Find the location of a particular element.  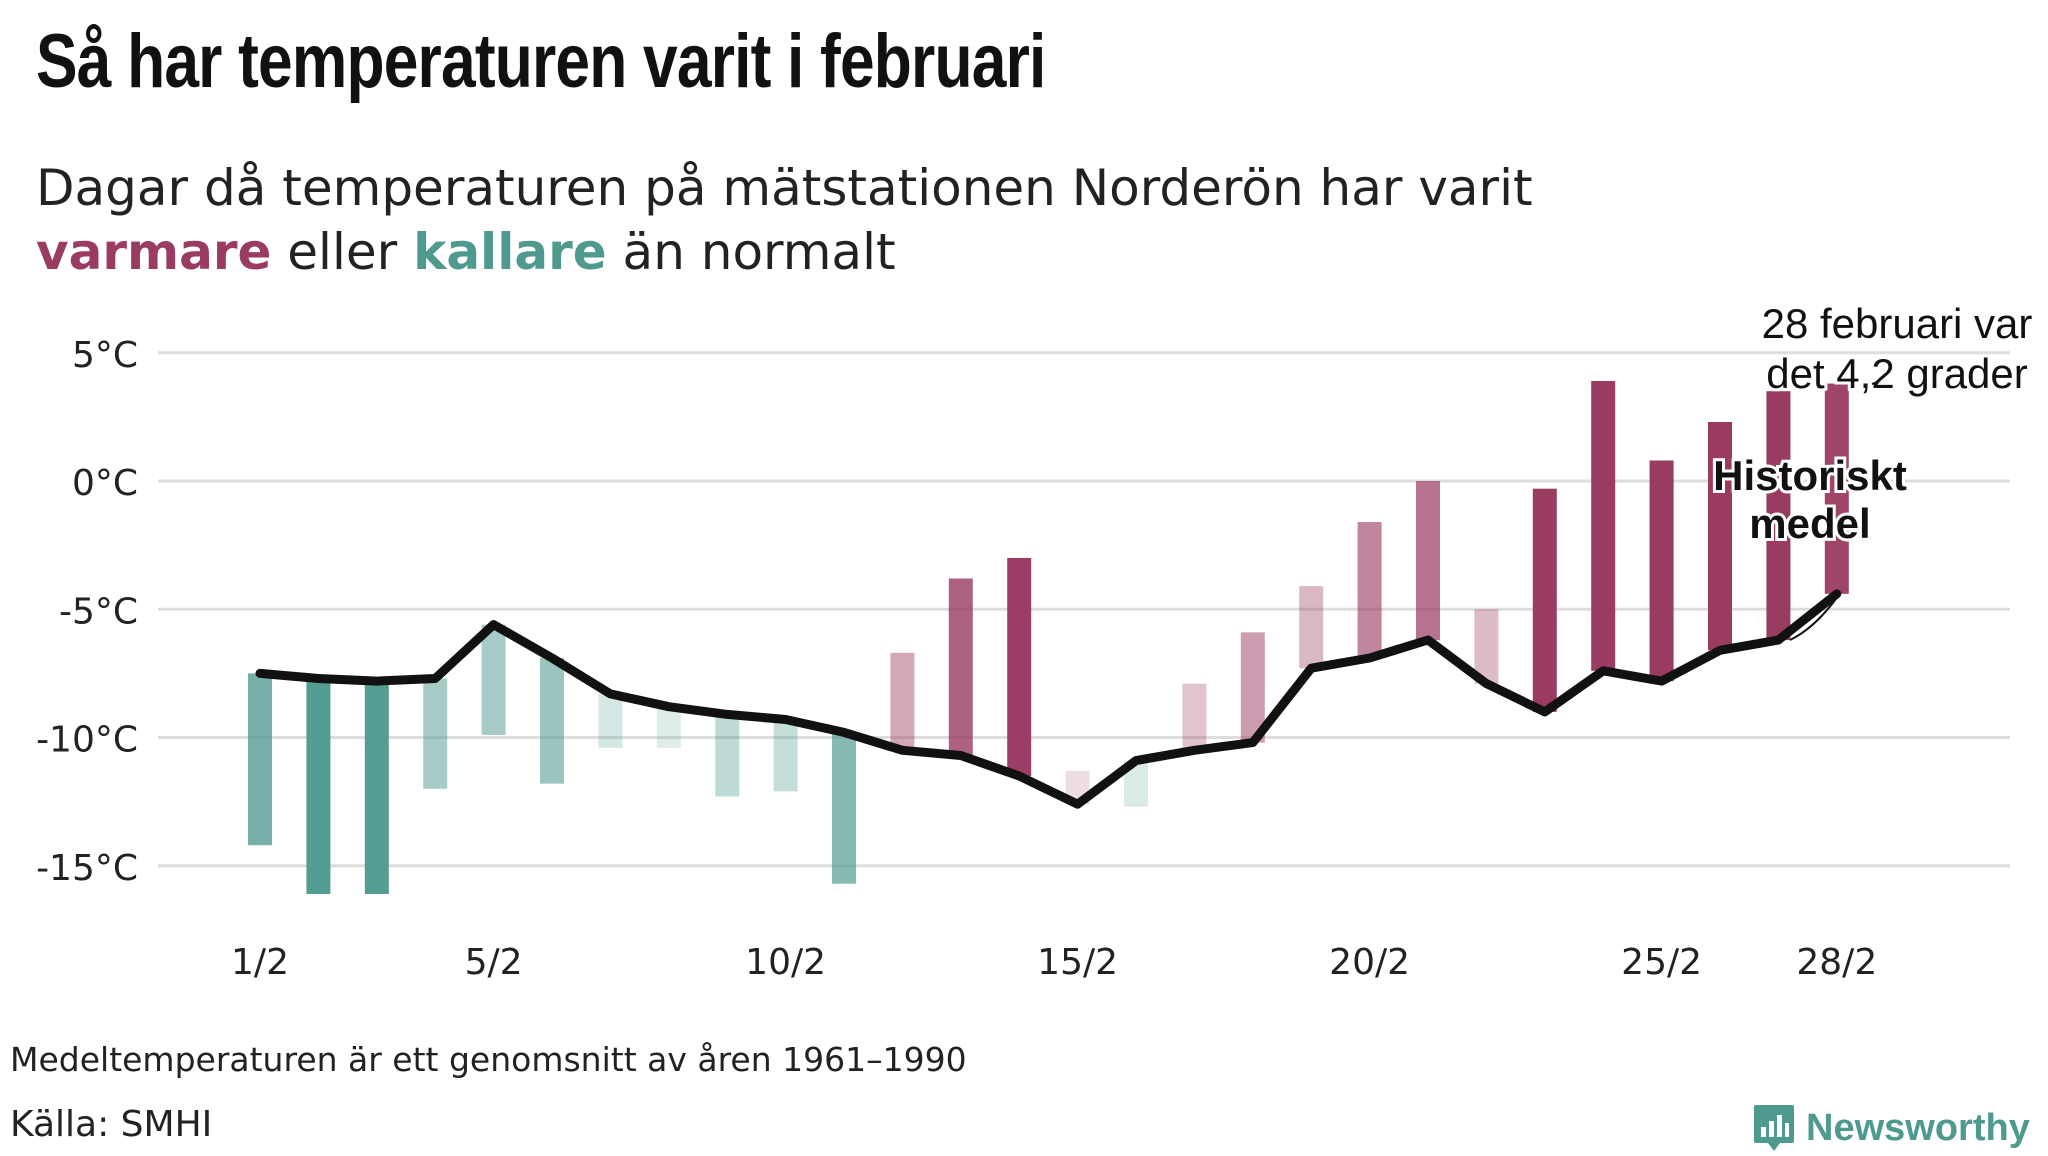

annotation-day-28: 28 februari var det 4,2 grader is located at coordinates (1897, 348).